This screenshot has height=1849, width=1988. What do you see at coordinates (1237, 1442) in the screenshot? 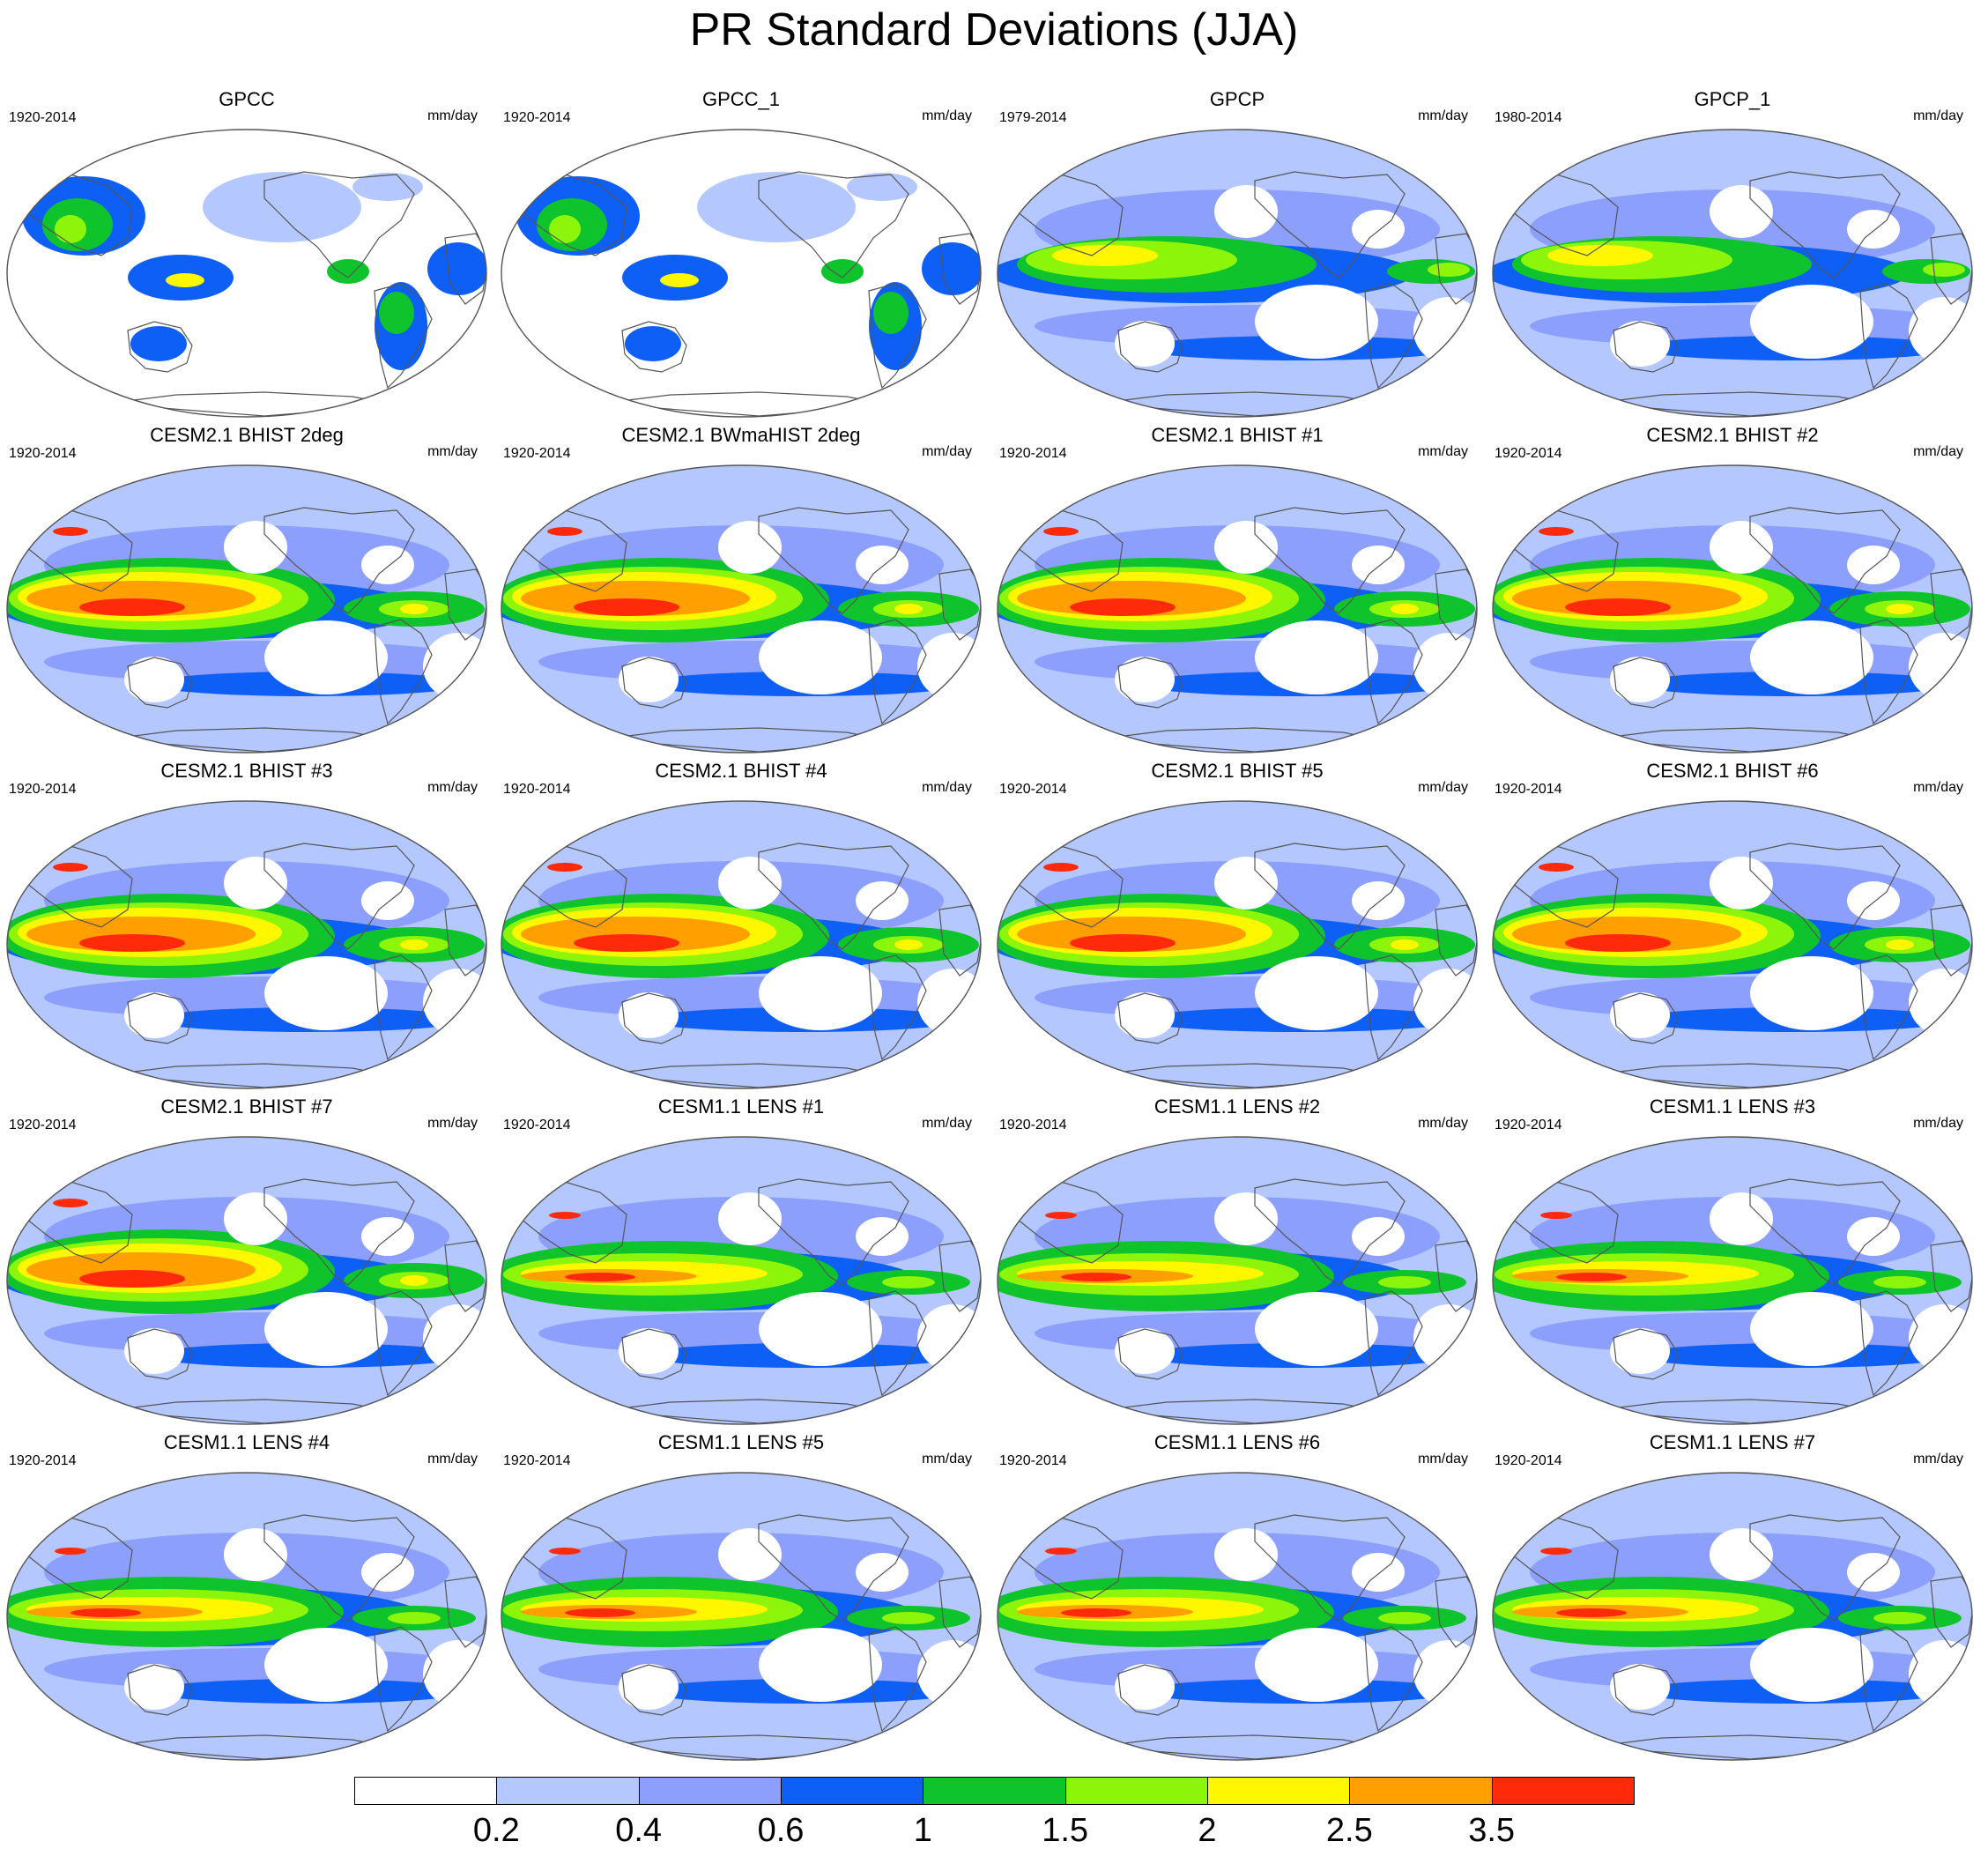
I see `panel-title: CESM1.1 LENS #6` at bounding box center [1237, 1442].